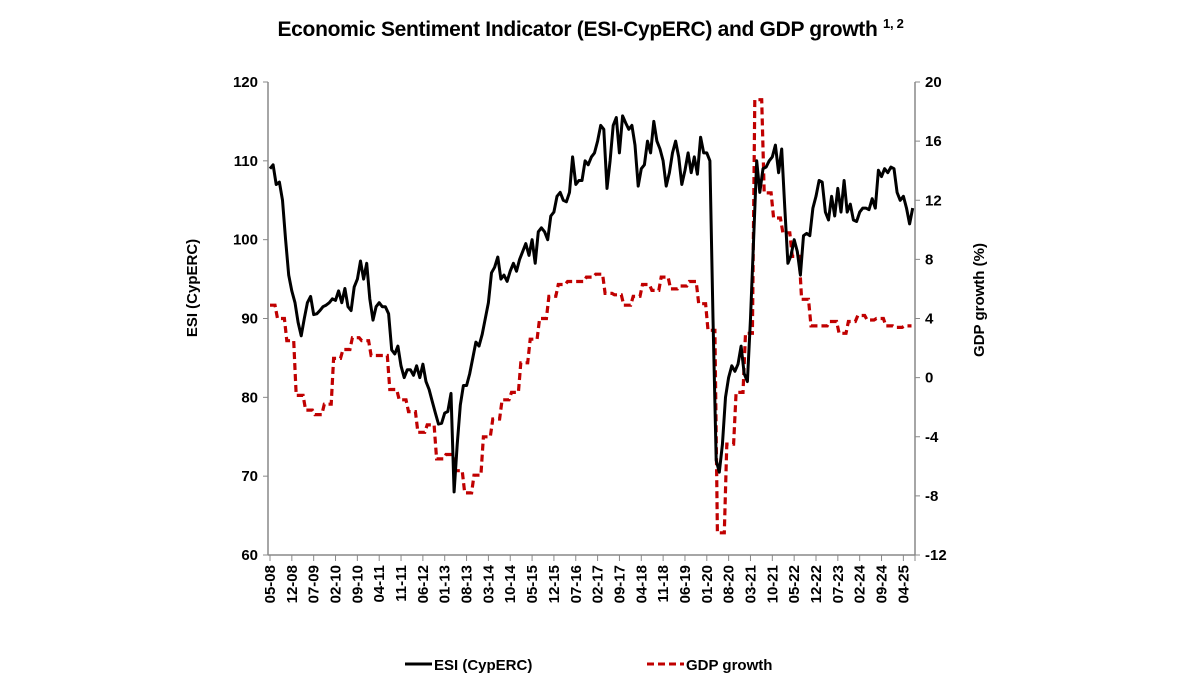 This screenshot has width=1181, height=691. What do you see at coordinates (931, 496) in the screenshot?
I see `y-right-tick-label: -8` at bounding box center [931, 496].